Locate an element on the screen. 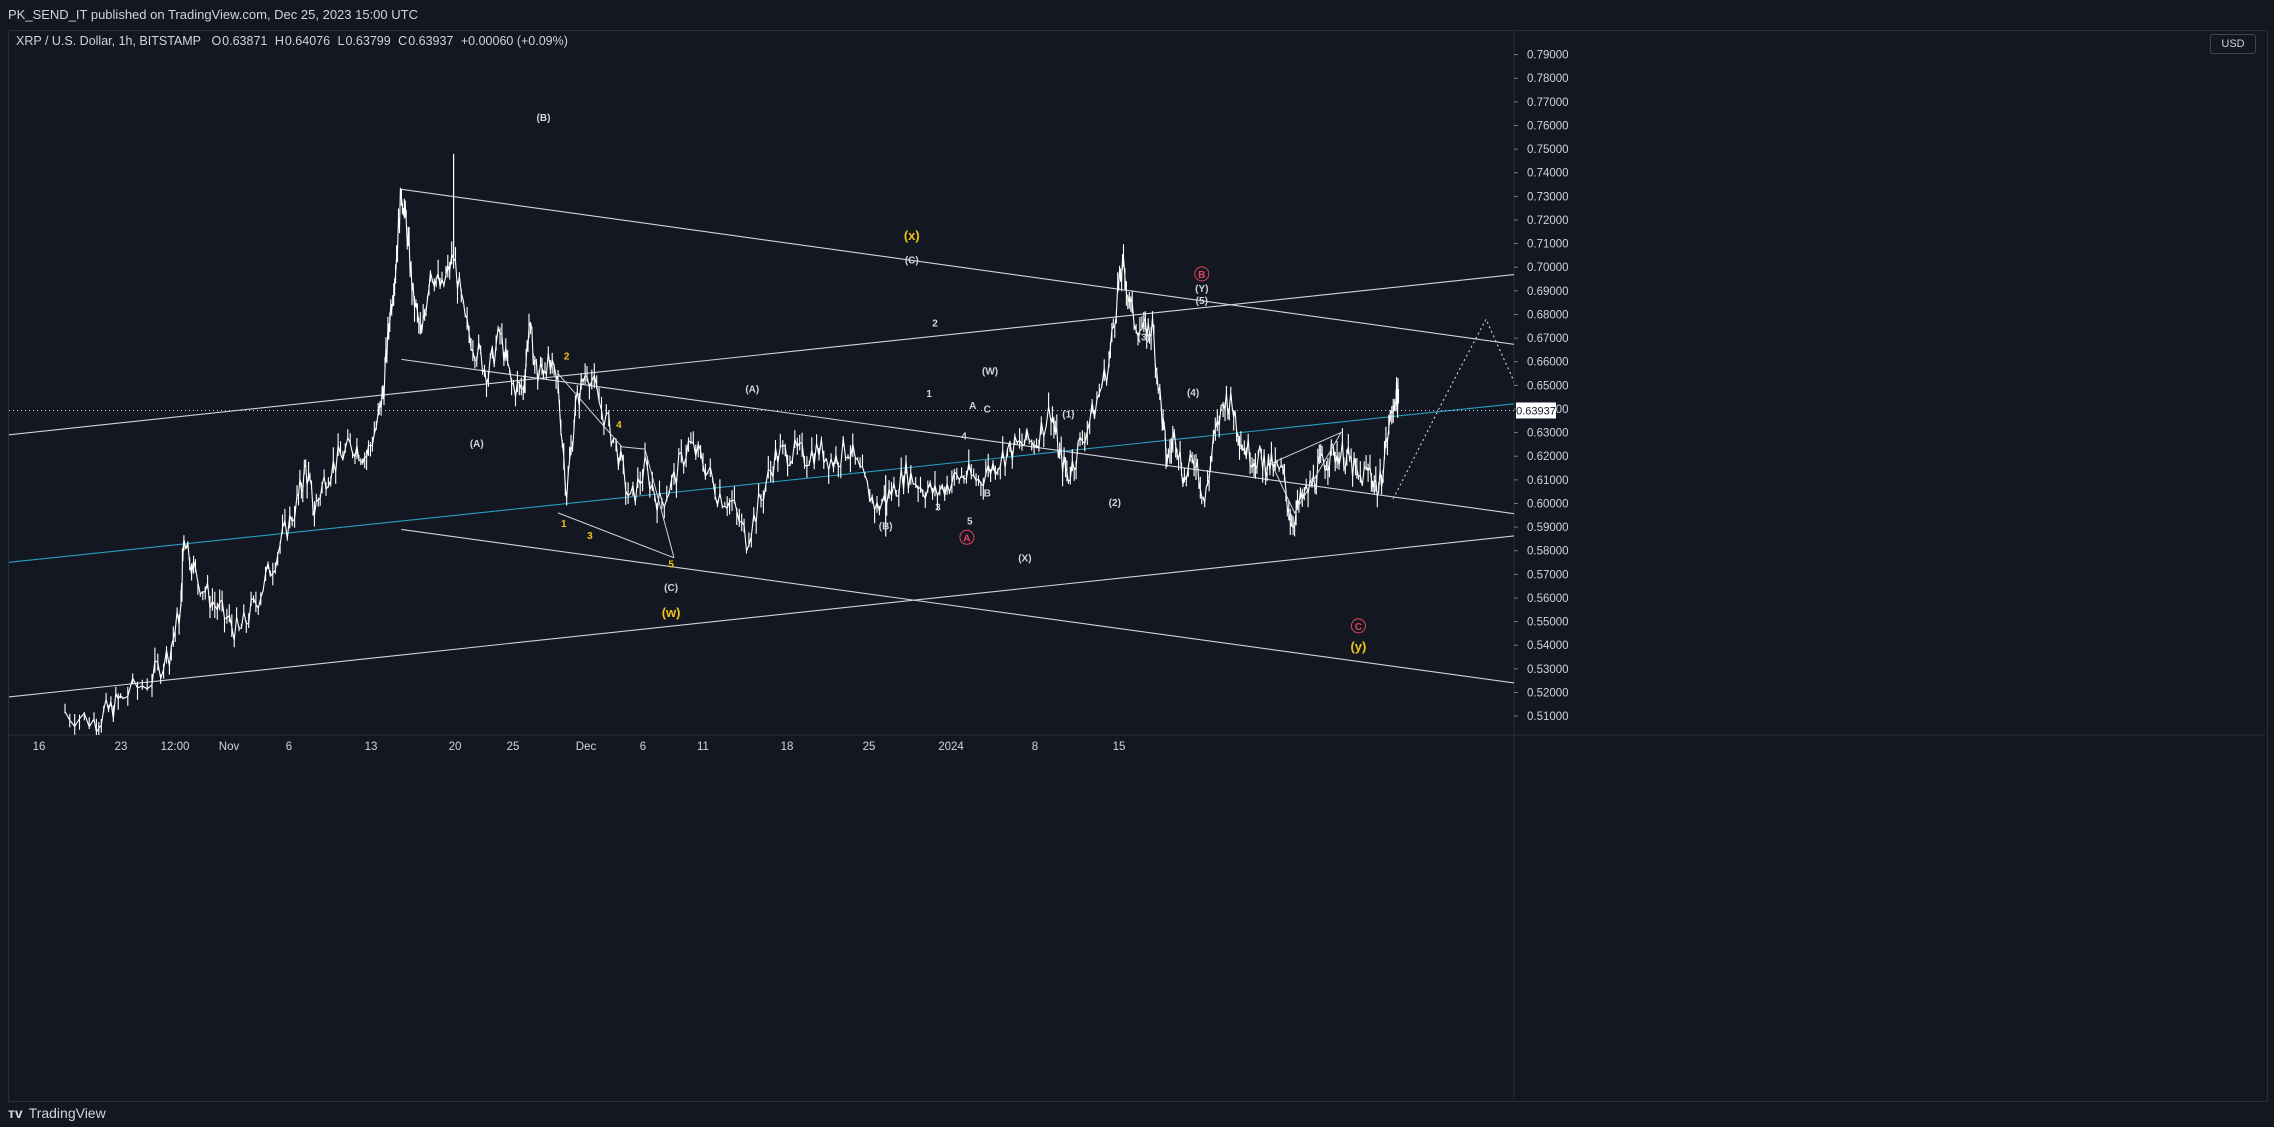  price-tick-label: 0.73000 is located at coordinates (1548, 197).